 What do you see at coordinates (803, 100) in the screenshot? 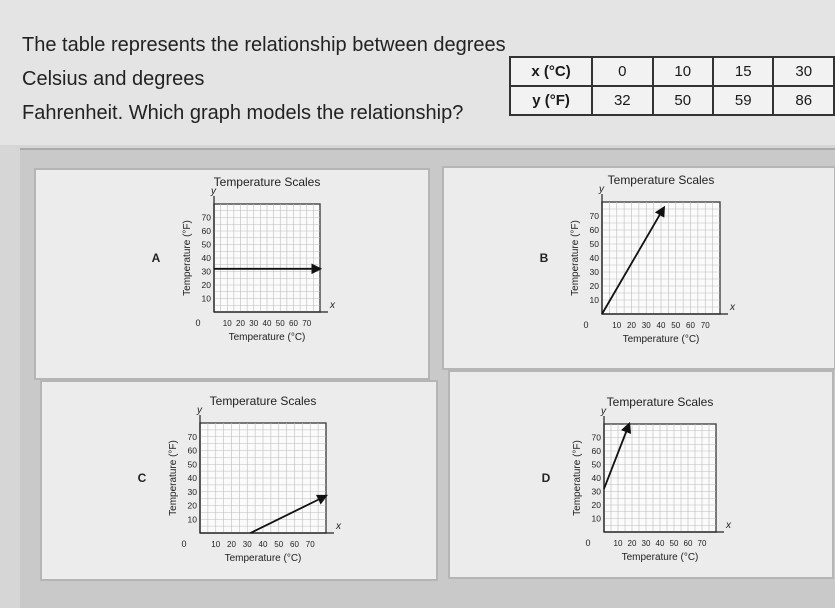
I see `table-cell: 86` at bounding box center [803, 100].